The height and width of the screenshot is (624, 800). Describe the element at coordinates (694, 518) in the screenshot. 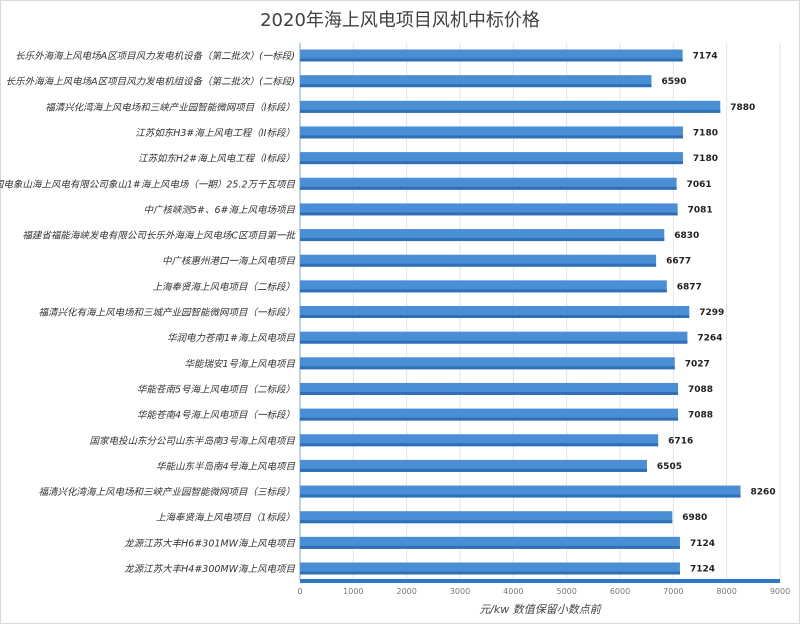

I see `data-label: 6980` at that location.